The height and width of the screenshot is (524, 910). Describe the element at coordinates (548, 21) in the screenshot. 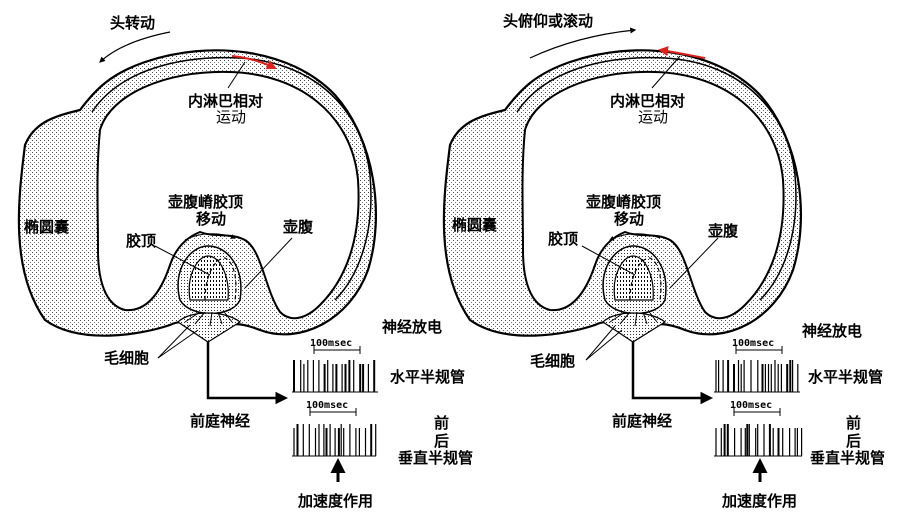

I see `title-label: 头俯仰或滚动` at that location.